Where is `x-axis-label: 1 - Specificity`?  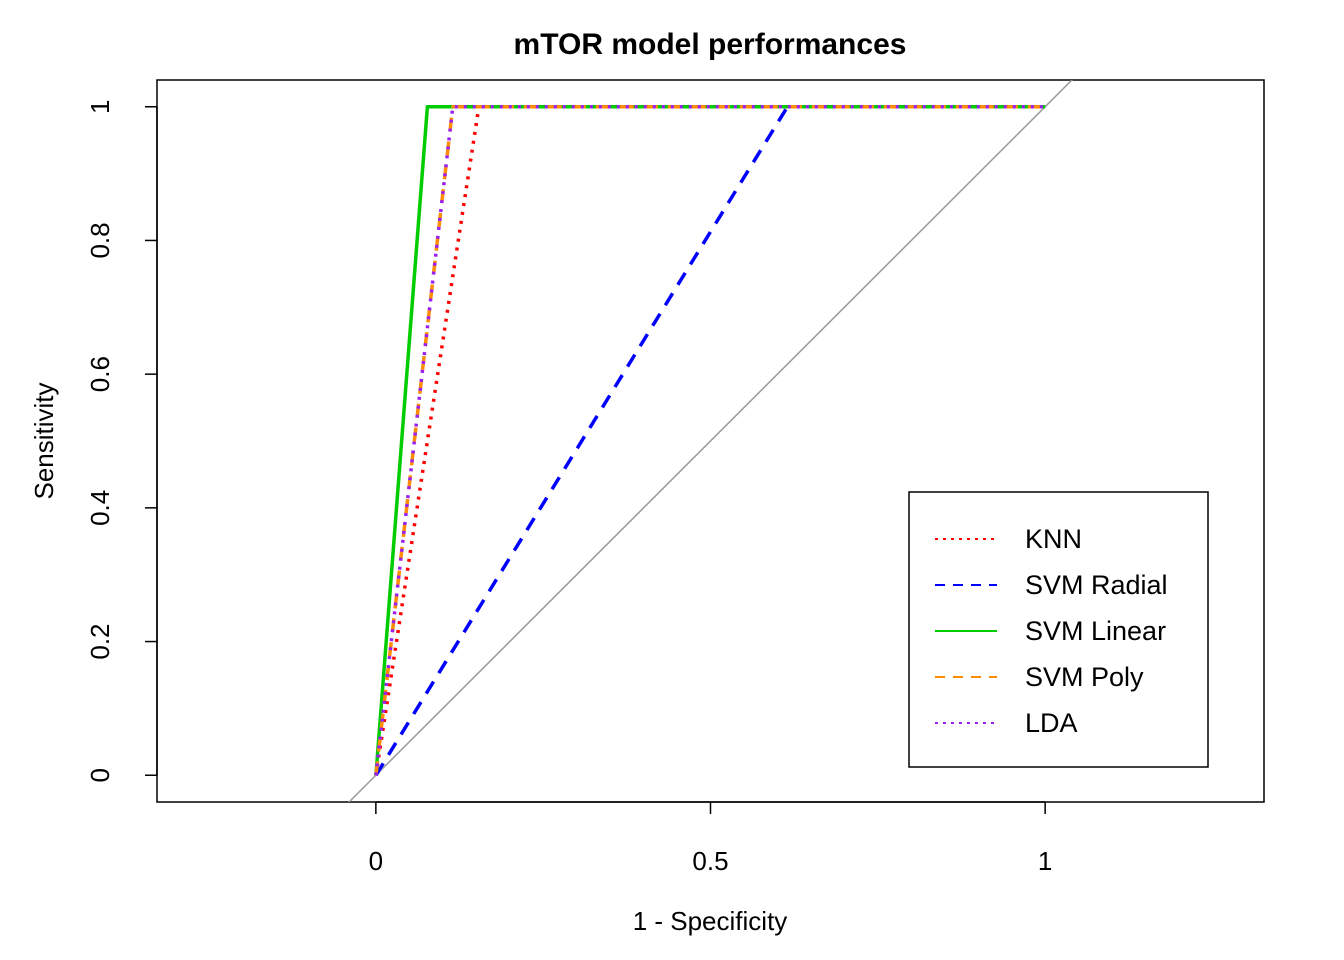 x-axis-label: 1 - Specificity is located at coordinates (710, 921).